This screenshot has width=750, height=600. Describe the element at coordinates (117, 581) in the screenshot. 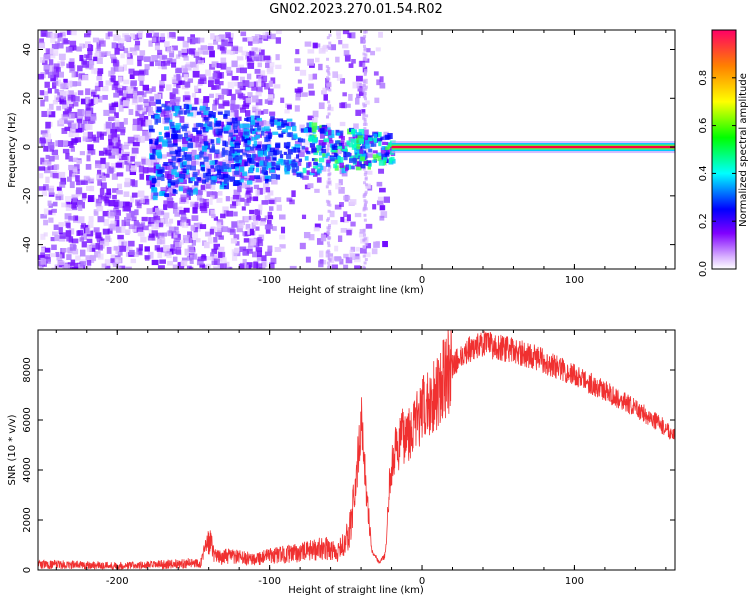

I see `snr-xtick-label: -200` at that location.